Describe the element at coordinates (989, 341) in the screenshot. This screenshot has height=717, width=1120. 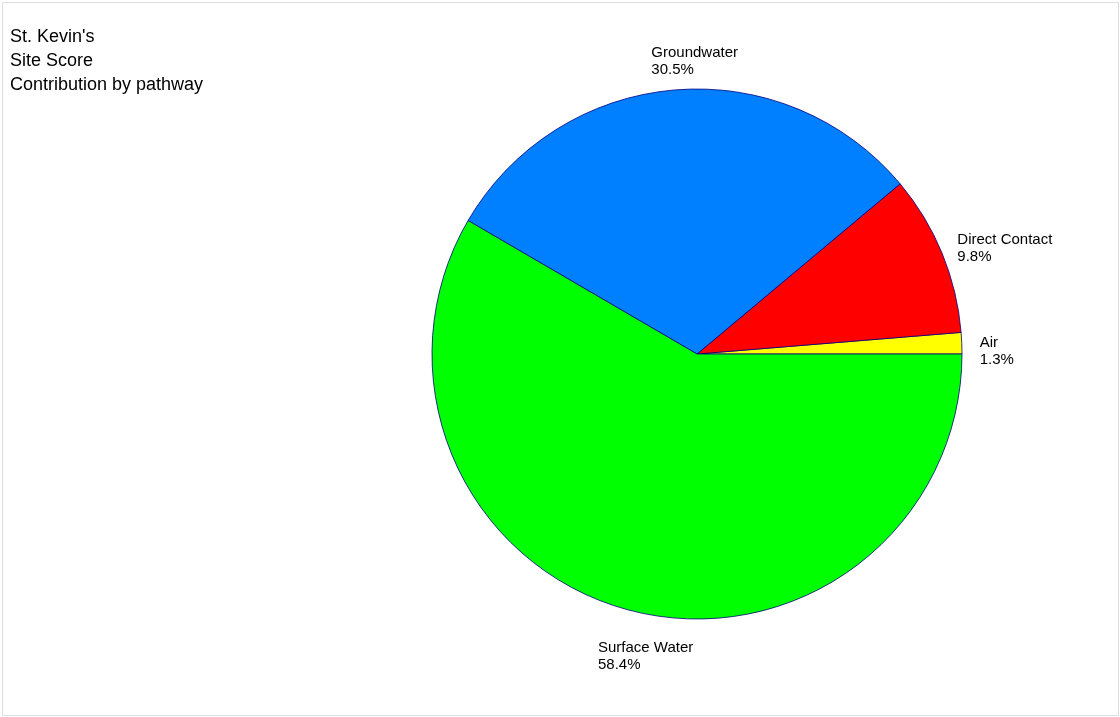
I see `slice-label: Air` at that location.